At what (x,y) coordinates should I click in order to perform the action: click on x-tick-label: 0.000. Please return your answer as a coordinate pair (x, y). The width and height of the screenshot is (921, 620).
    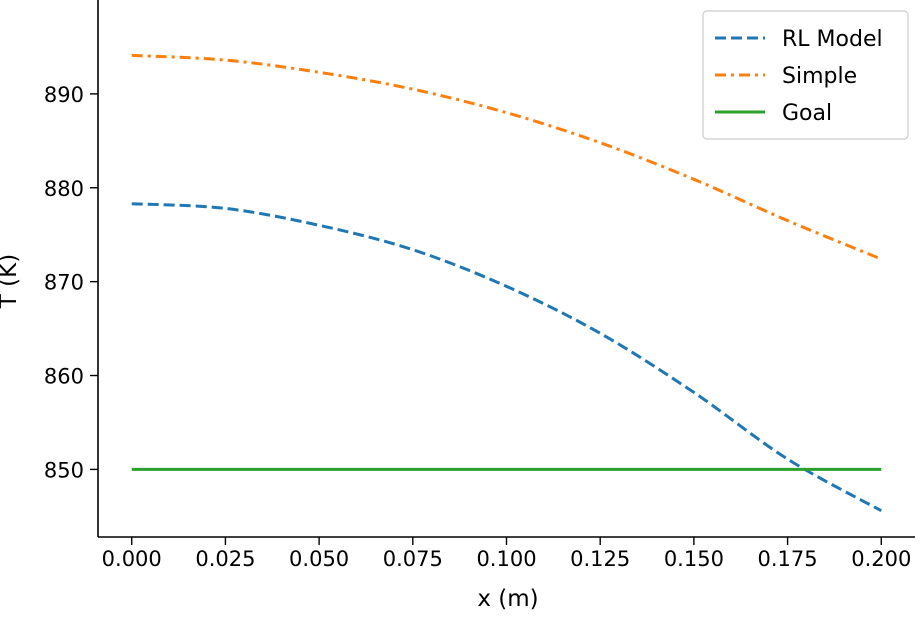
    Looking at the image, I should click on (132, 559).